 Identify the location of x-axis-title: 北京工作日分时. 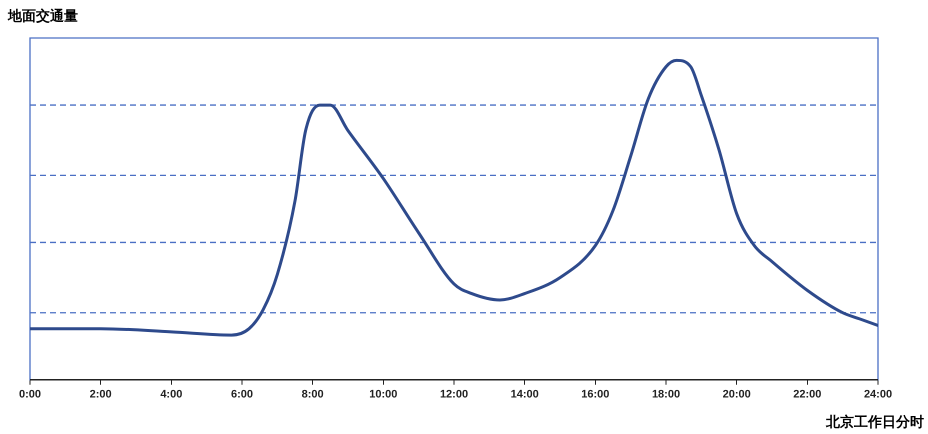
(874, 422).